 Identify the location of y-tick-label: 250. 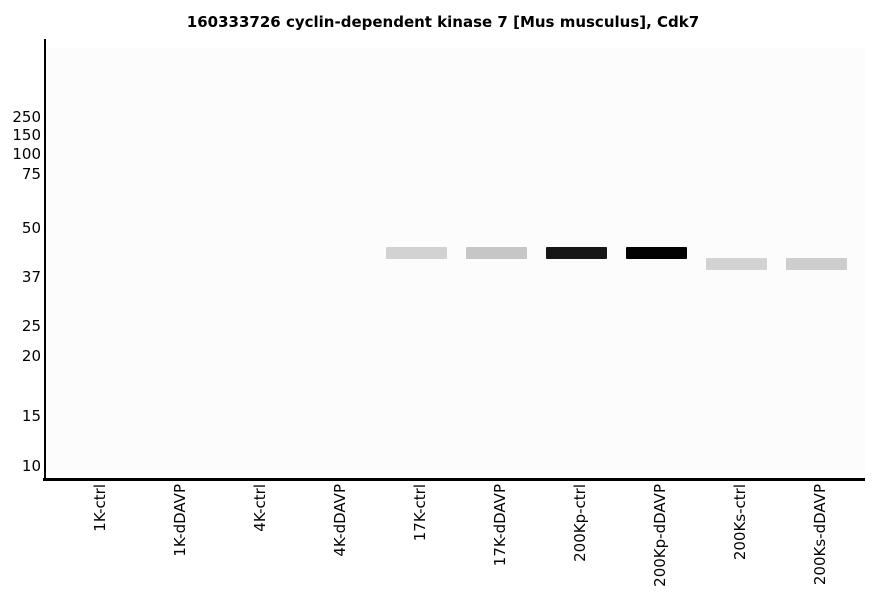
(26, 117).